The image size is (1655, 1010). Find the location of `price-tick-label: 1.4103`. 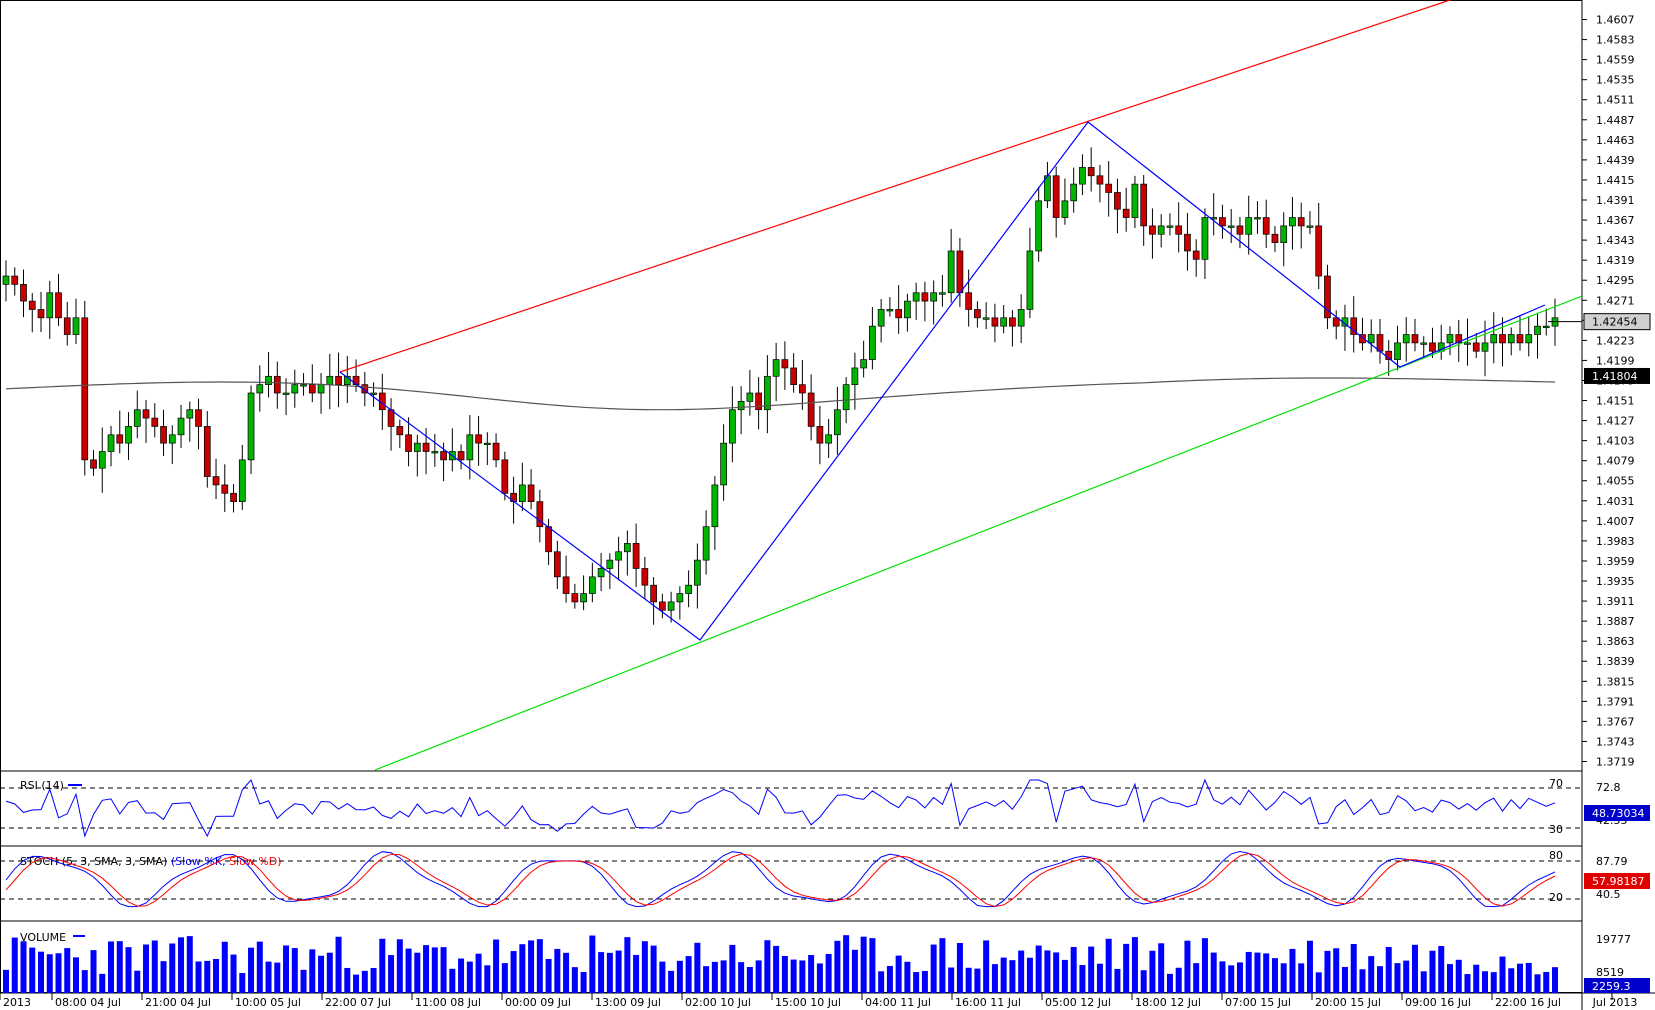

price-tick-label: 1.4103 is located at coordinates (1615, 441).